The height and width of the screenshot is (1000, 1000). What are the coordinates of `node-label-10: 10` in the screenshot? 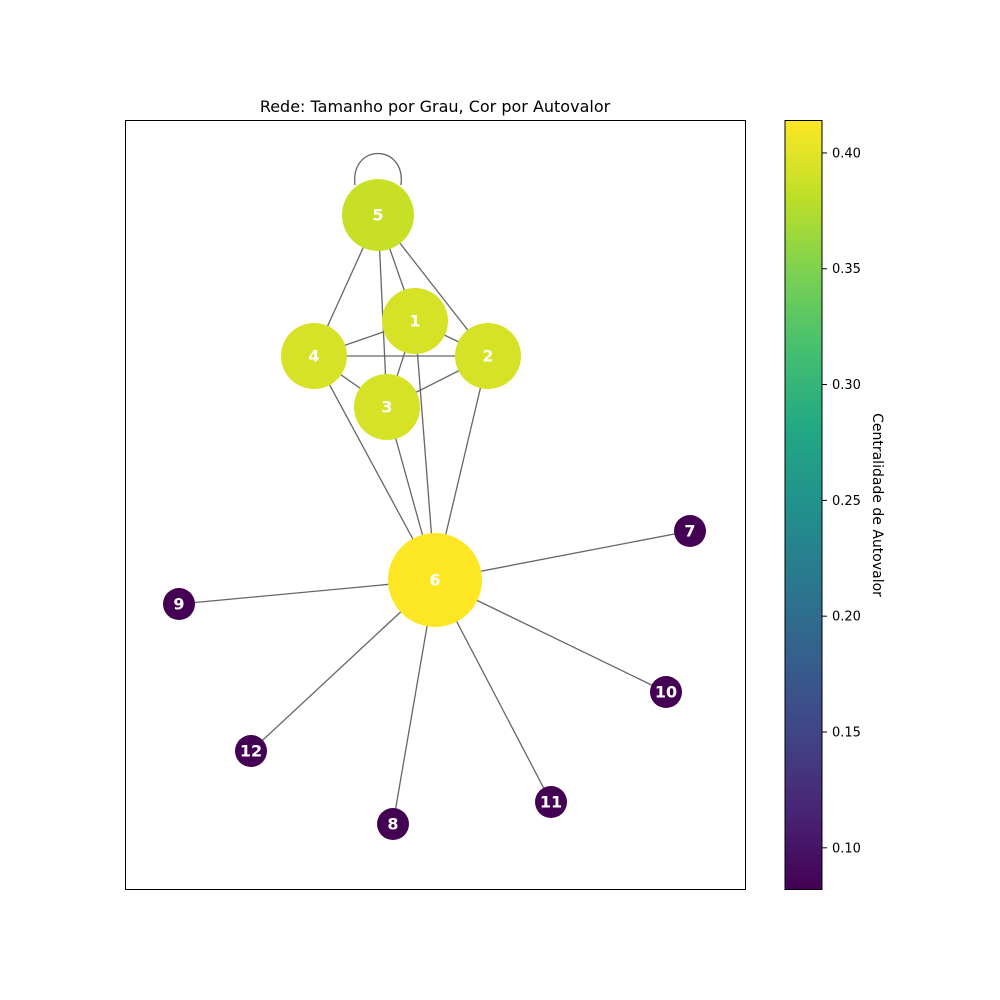 It's located at (666, 692).